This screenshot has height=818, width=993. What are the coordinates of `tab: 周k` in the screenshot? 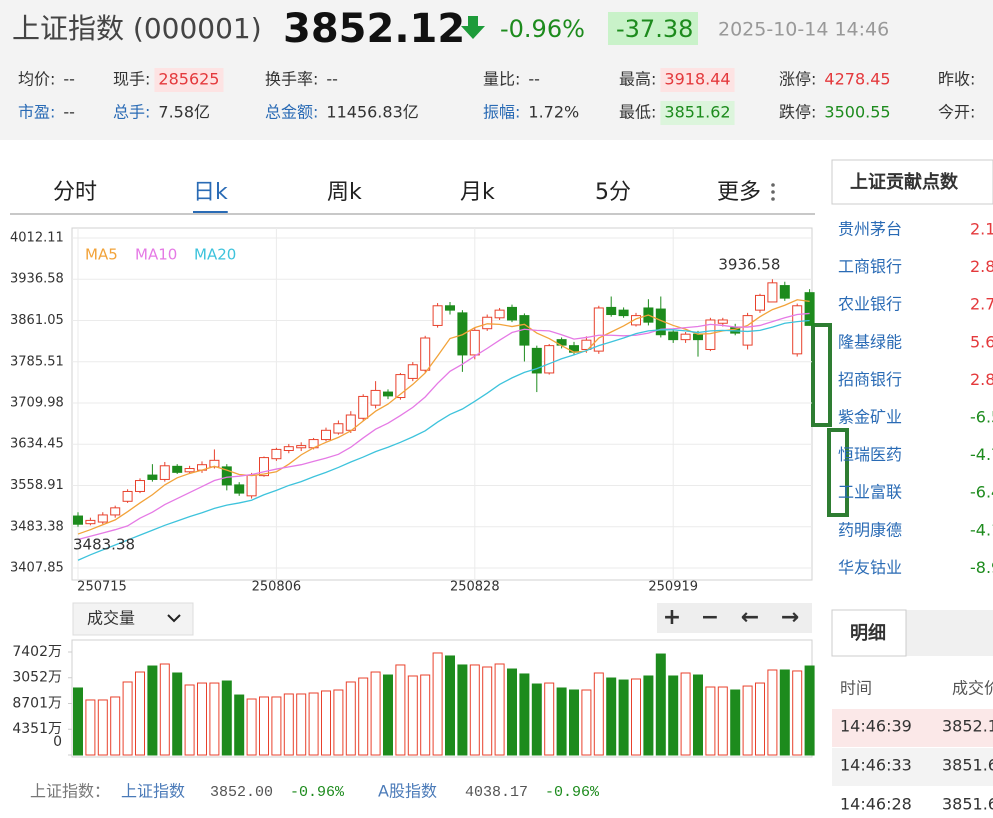 It's located at (344, 192).